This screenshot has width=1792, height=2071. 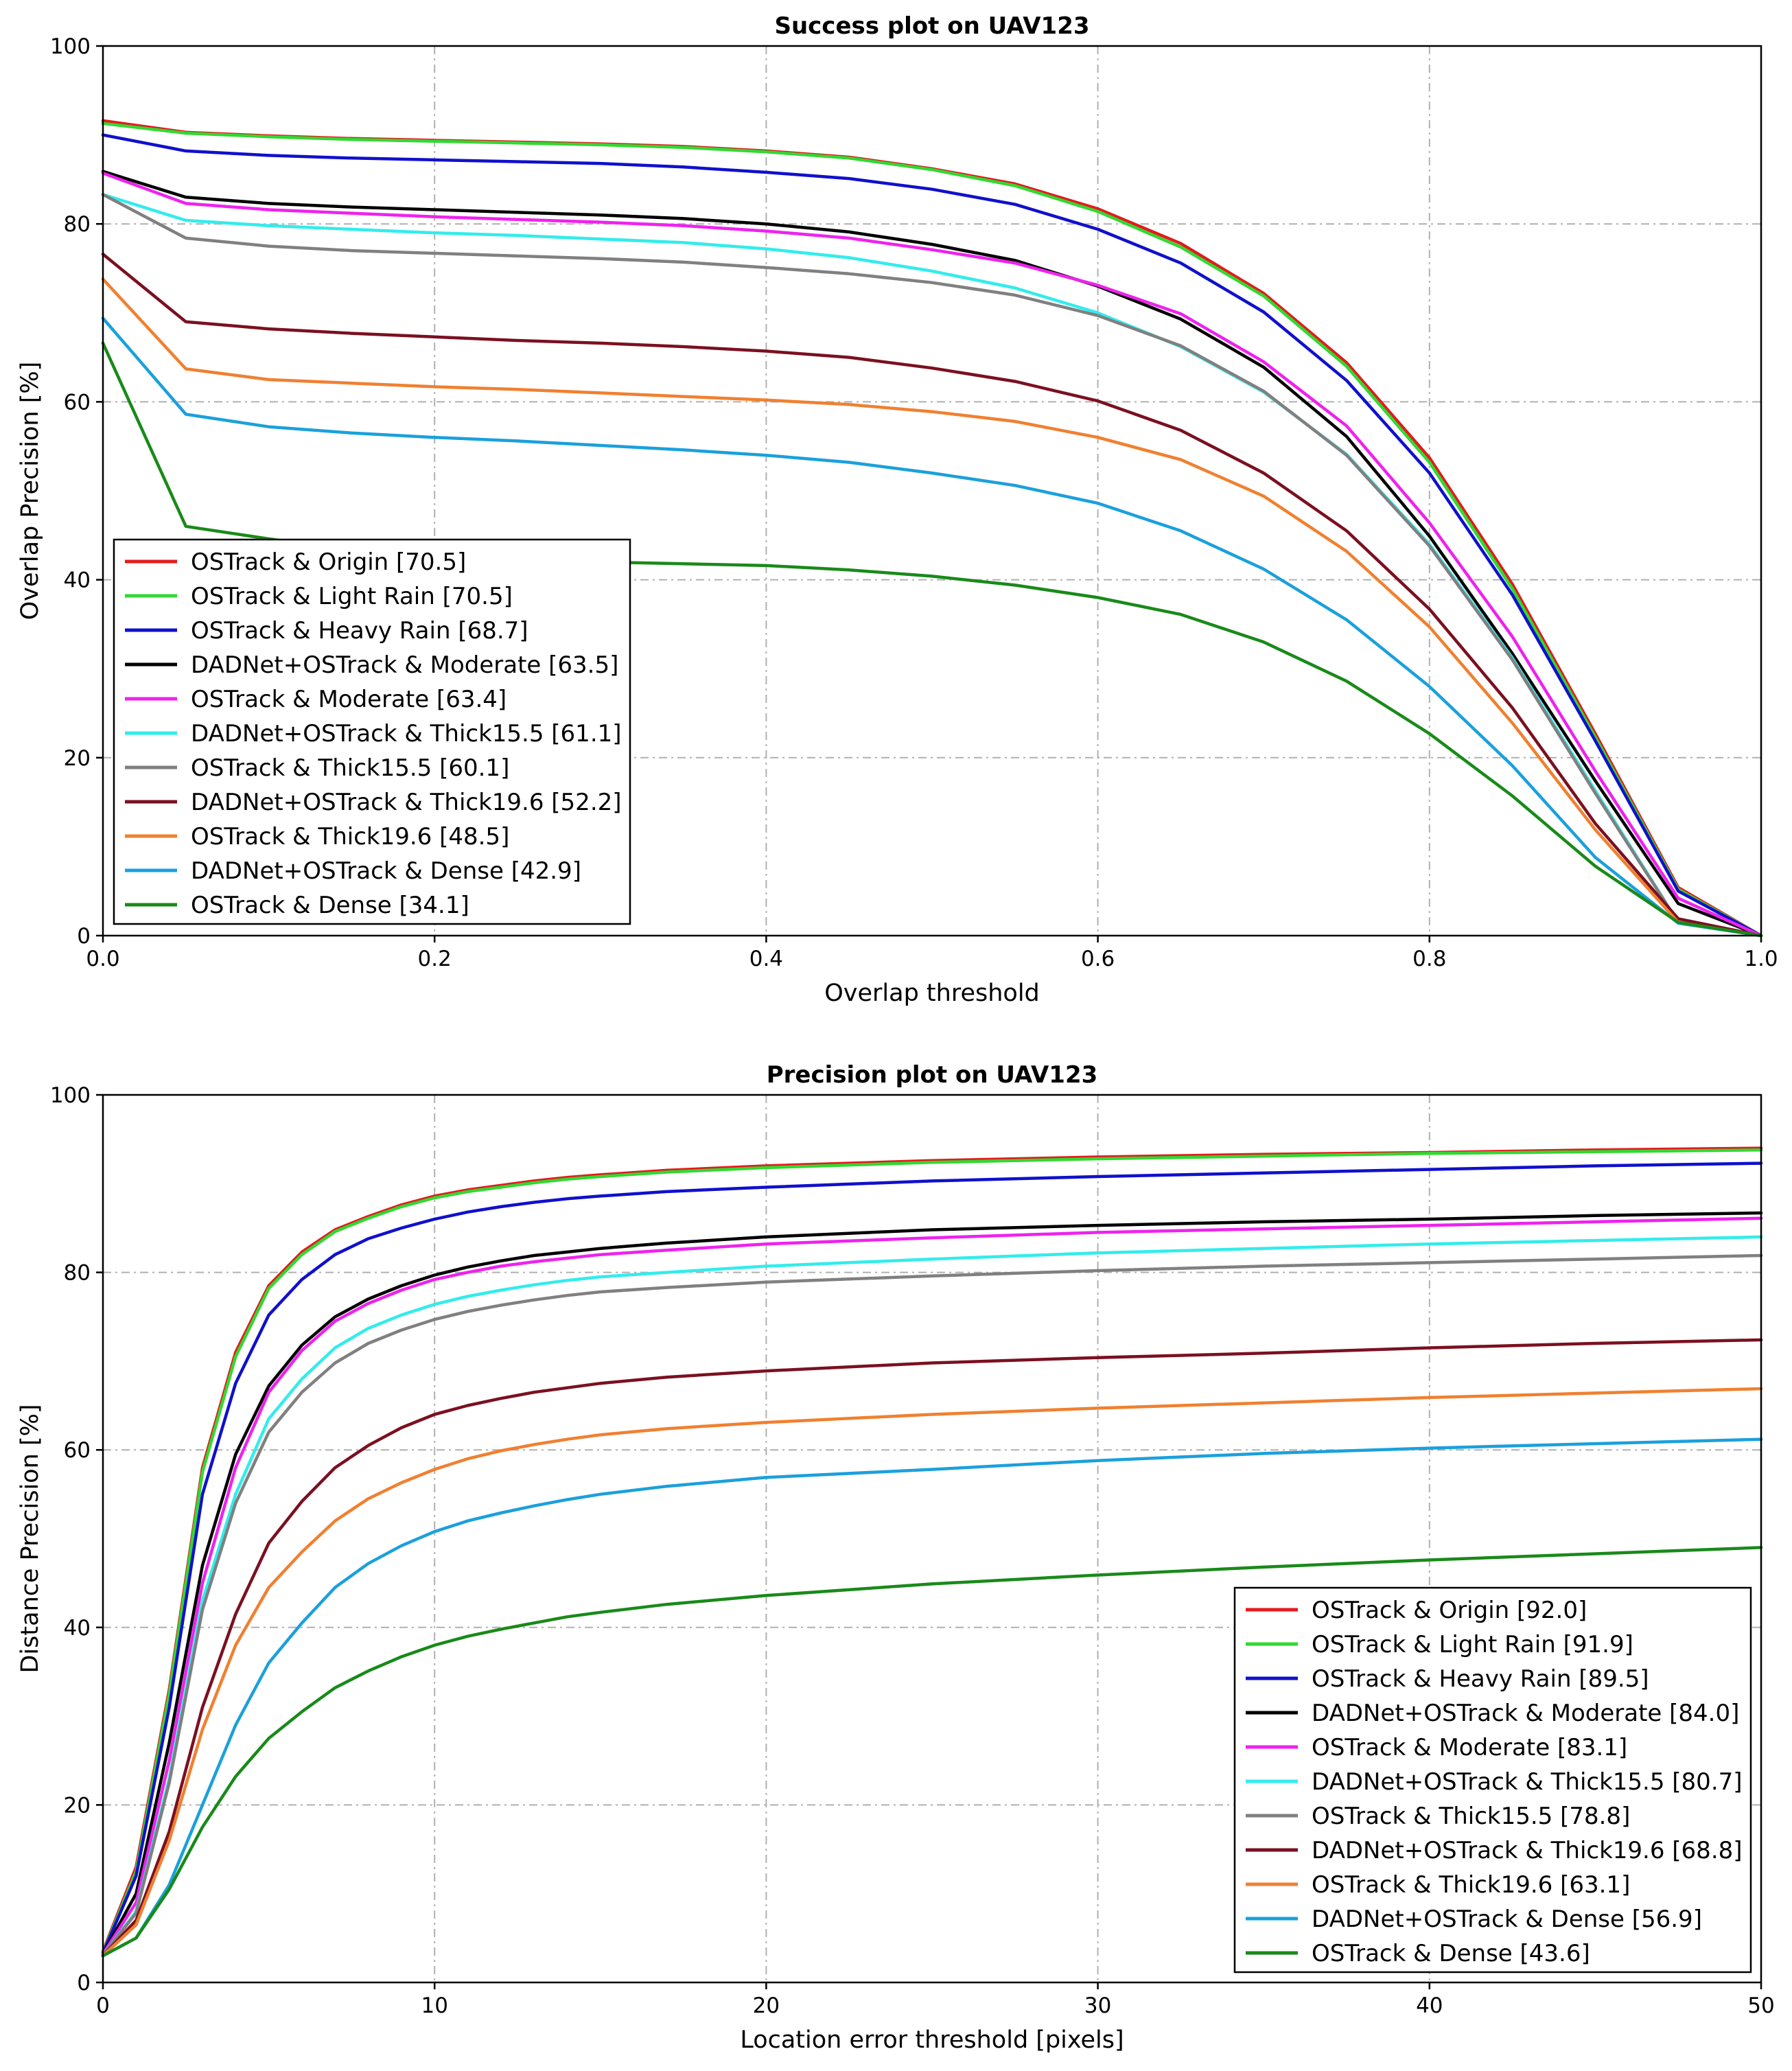 What do you see at coordinates (435, 959) in the screenshot?
I see `x-tick-label: 0.2` at bounding box center [435, 959].